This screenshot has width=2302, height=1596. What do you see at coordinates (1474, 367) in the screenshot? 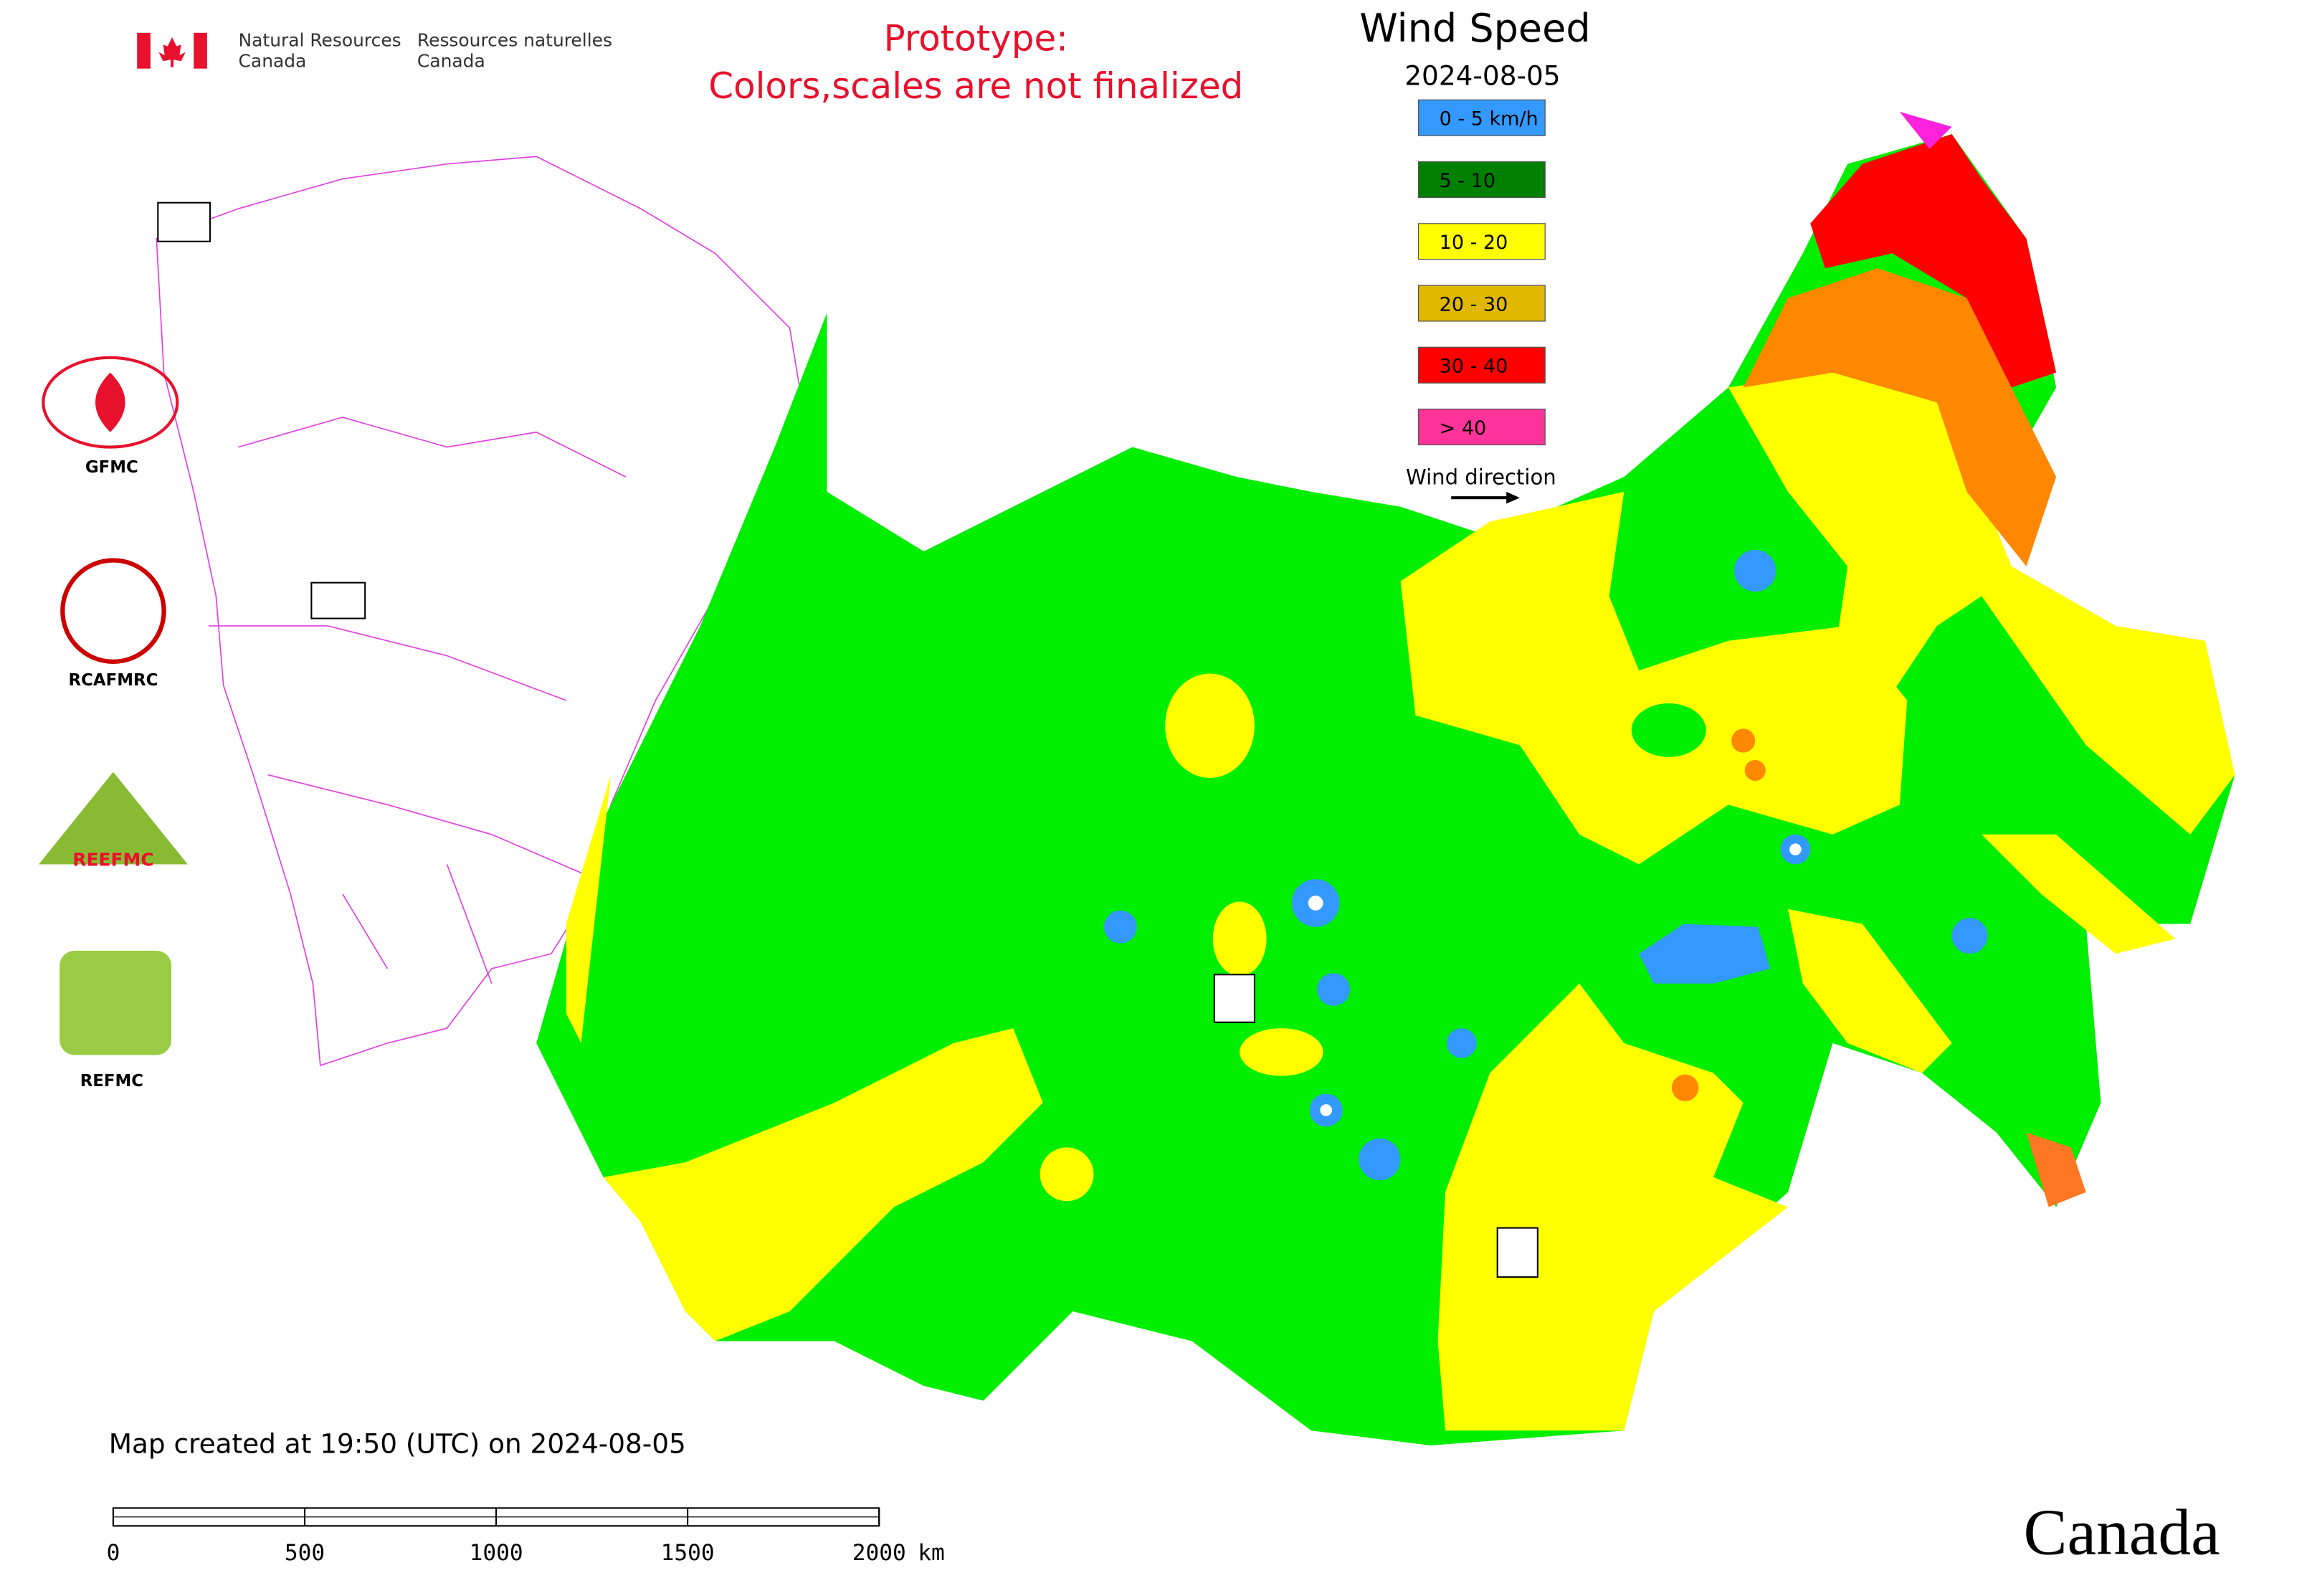
I see `legend-label: 30 - 40` at bounding box center [1474, 367].